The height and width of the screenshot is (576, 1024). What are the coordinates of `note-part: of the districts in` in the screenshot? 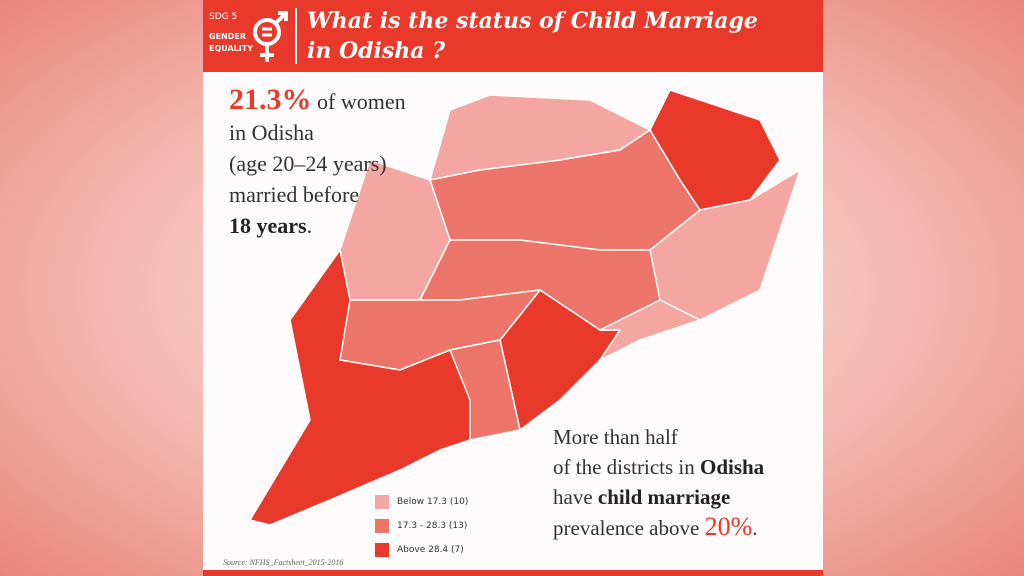 It's located at (624, 467).